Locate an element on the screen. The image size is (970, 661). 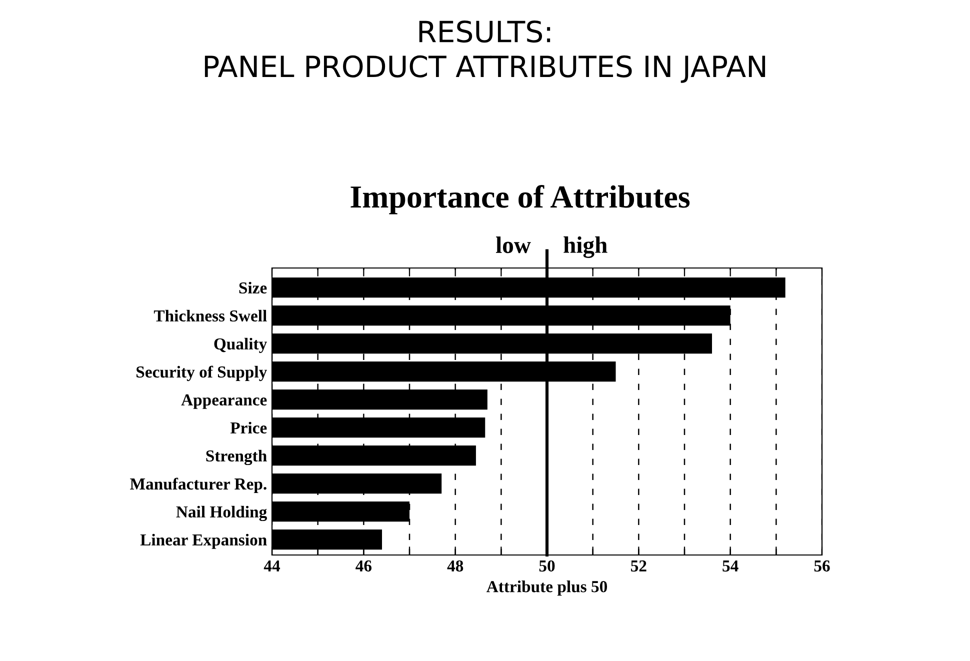
x-axis-title: Attribute plus 50 is located at coordinates (547, 588).